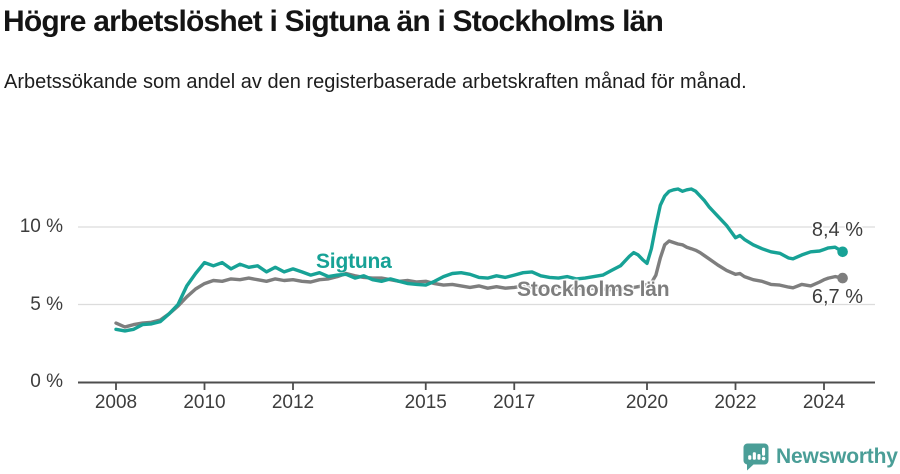 The width and height of the screenshot is (900, 474). What do you see at coordinates (46, 304) in the screenshot?
I see `y-tick-label: 5 %` at bounding box center [46, 304].